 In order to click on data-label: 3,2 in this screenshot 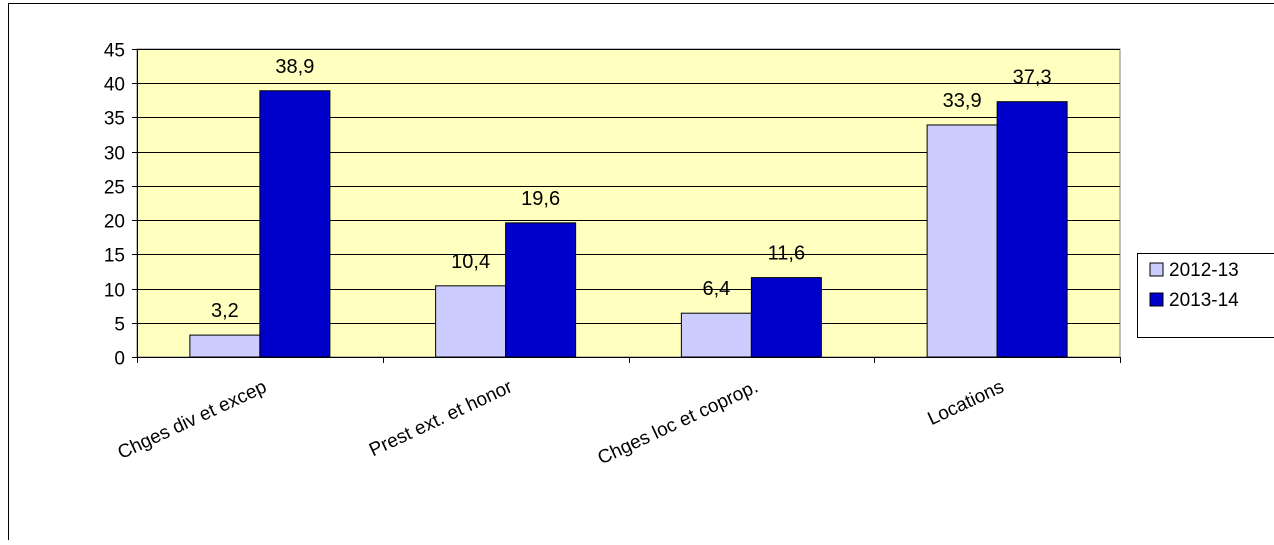, I will do `click(225, 311)`.